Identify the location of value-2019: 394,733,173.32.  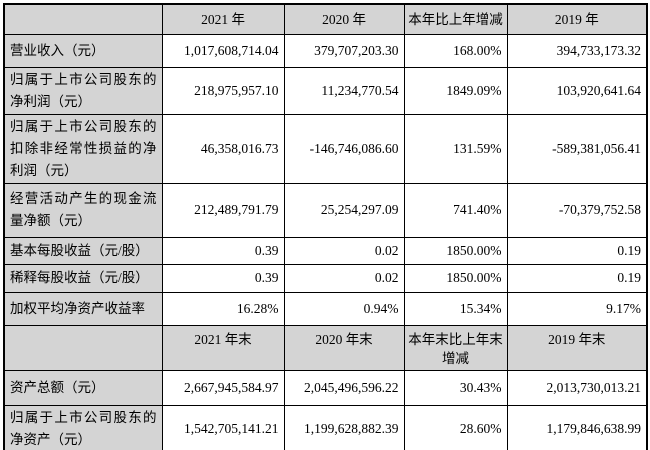
(577, 50).